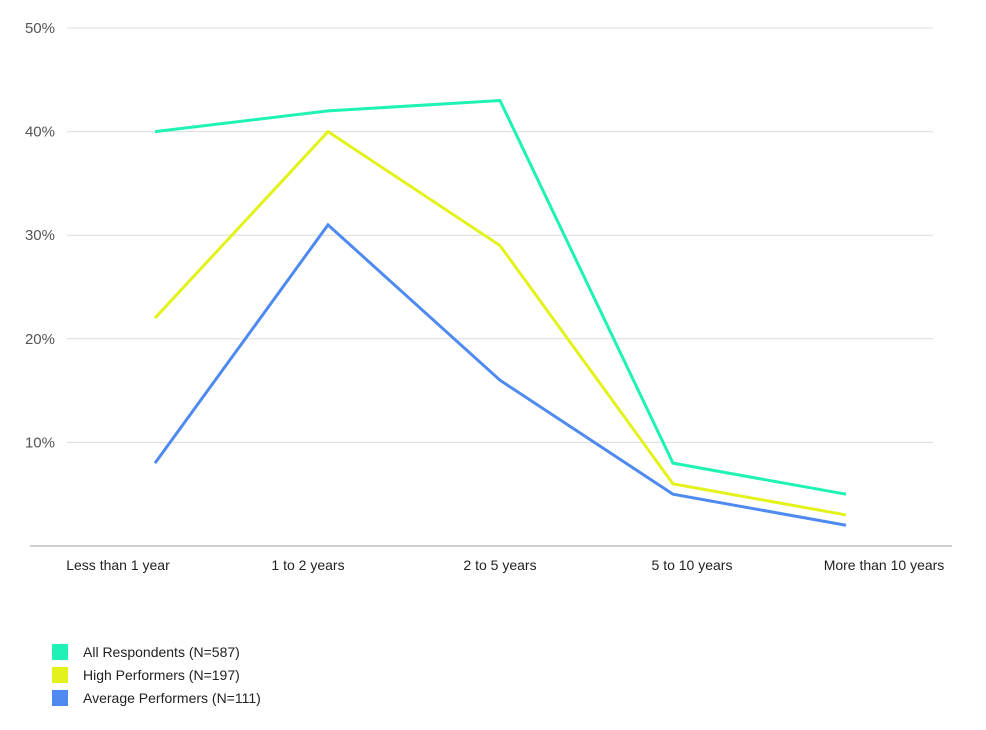  I want to click on y-tick-label: 10%, so click(40, 442).